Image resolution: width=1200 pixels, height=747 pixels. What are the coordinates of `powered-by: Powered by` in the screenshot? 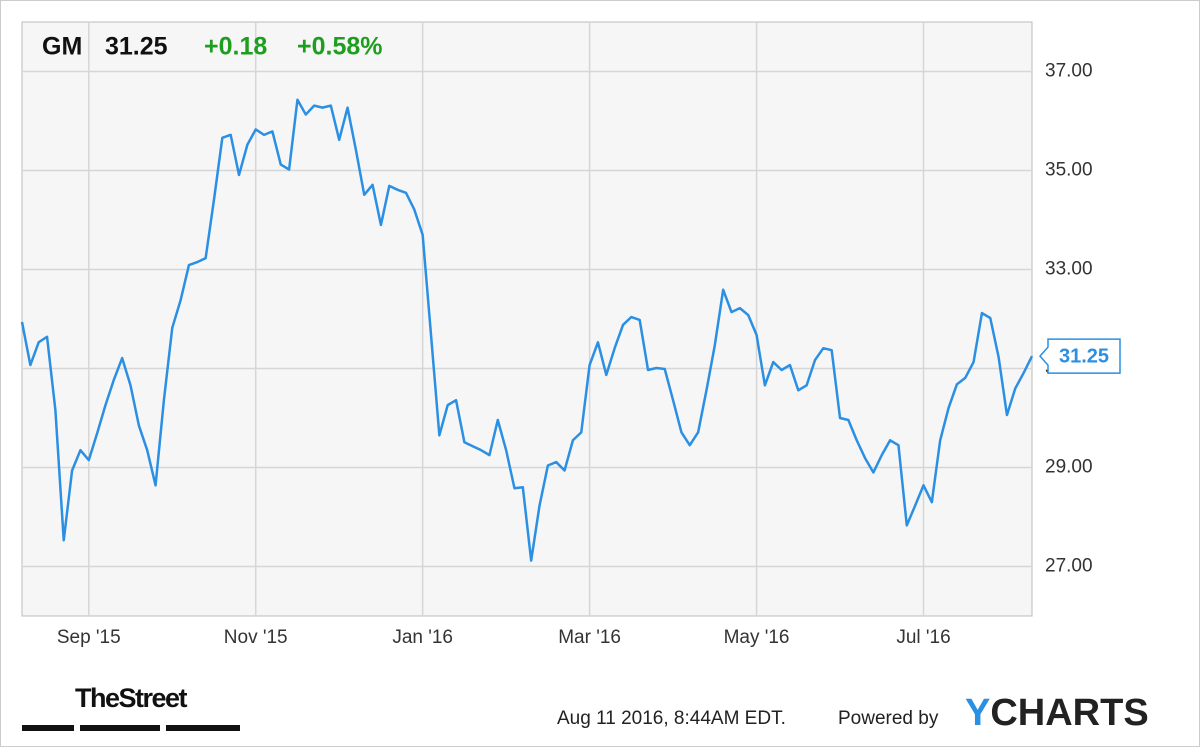 It's located at (888, 718).